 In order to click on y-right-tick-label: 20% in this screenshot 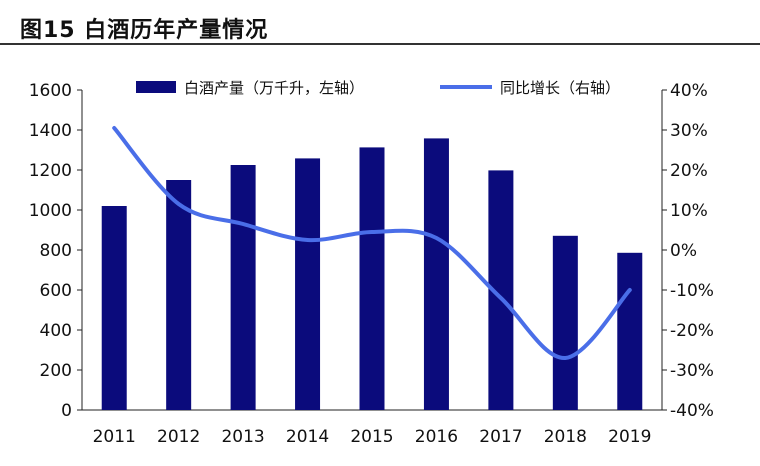, I will do `click(689, 171)`.